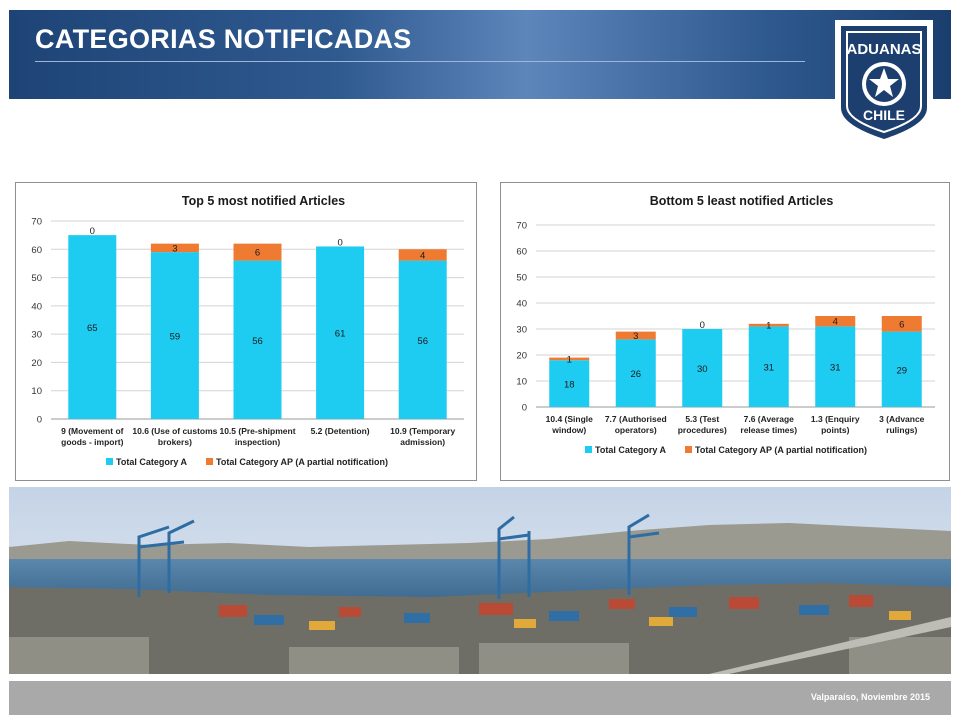  I want to click on footer-caption: Valparaíso, Noviembre 2015, so click(870, 697).